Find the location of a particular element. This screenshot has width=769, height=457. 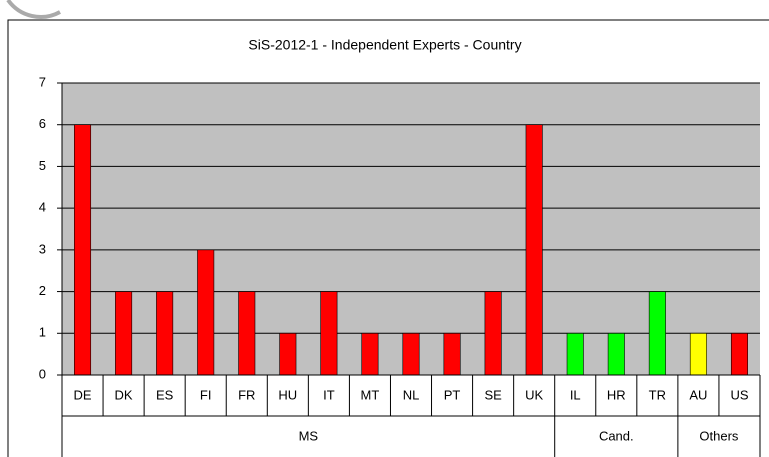

x-tick-label: AU is located at coordinates (698, 394).